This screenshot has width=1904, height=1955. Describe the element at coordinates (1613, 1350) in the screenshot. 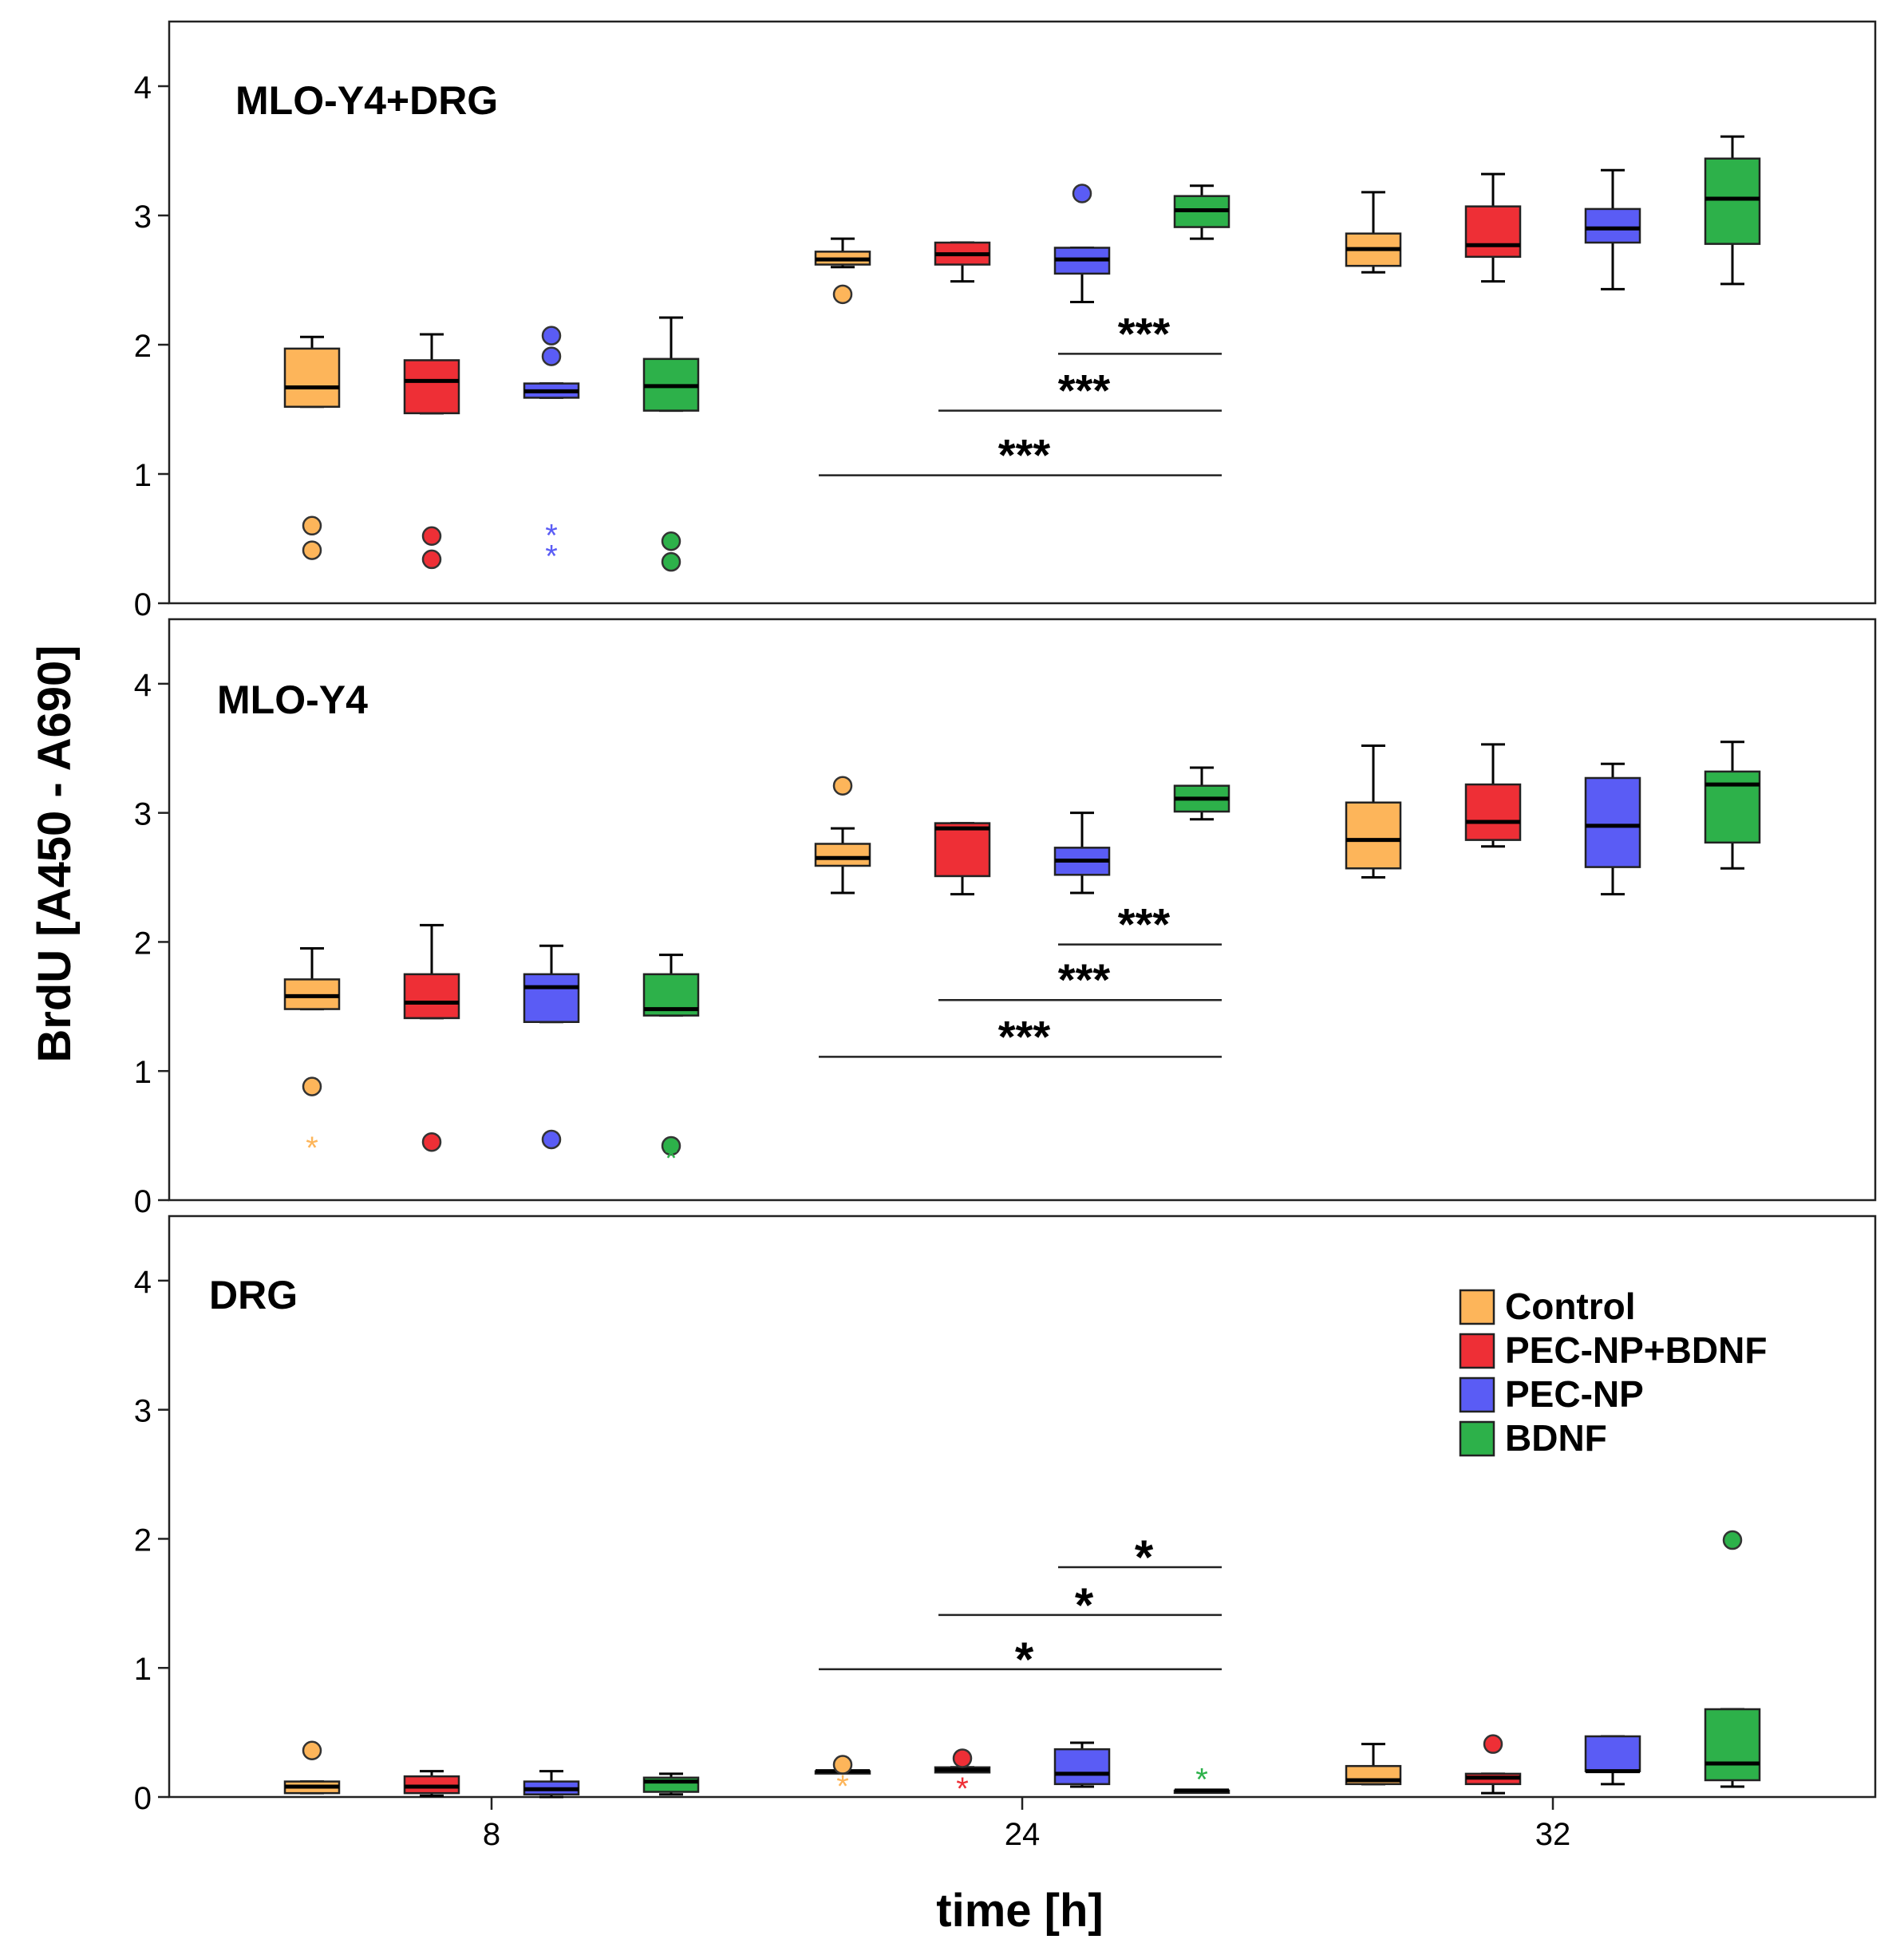

I see `legend-item: PEC-NP+BDNF` at that location.